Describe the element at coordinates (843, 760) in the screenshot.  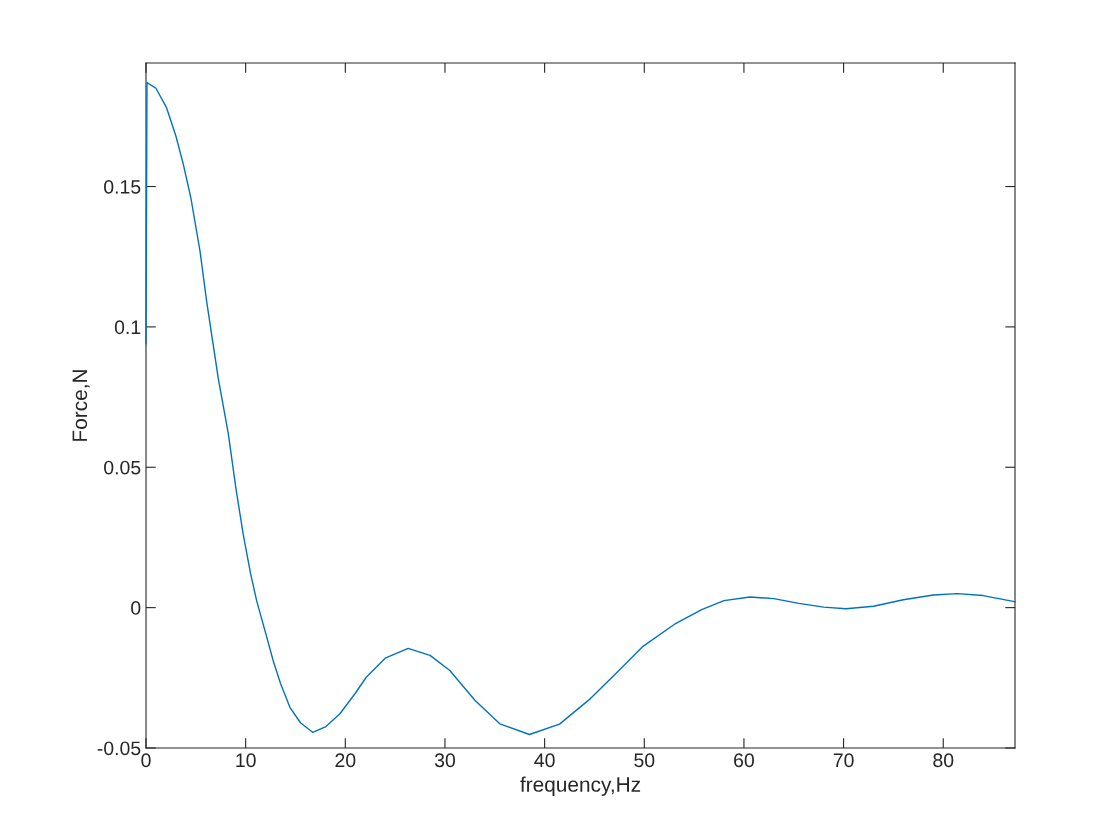
I see `x-tick-label: 70` at that location.